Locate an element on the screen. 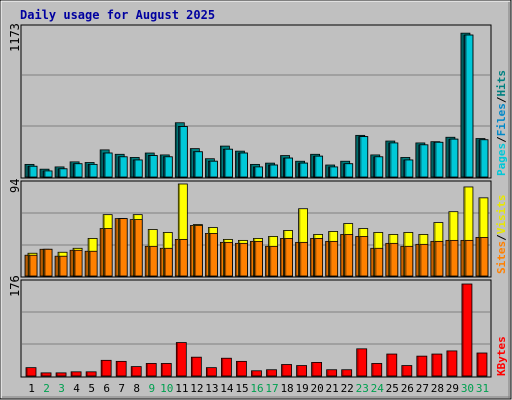 The height and width of the screenshot is (400, 512). day-label: 16 is located at coordinates (256, 388).